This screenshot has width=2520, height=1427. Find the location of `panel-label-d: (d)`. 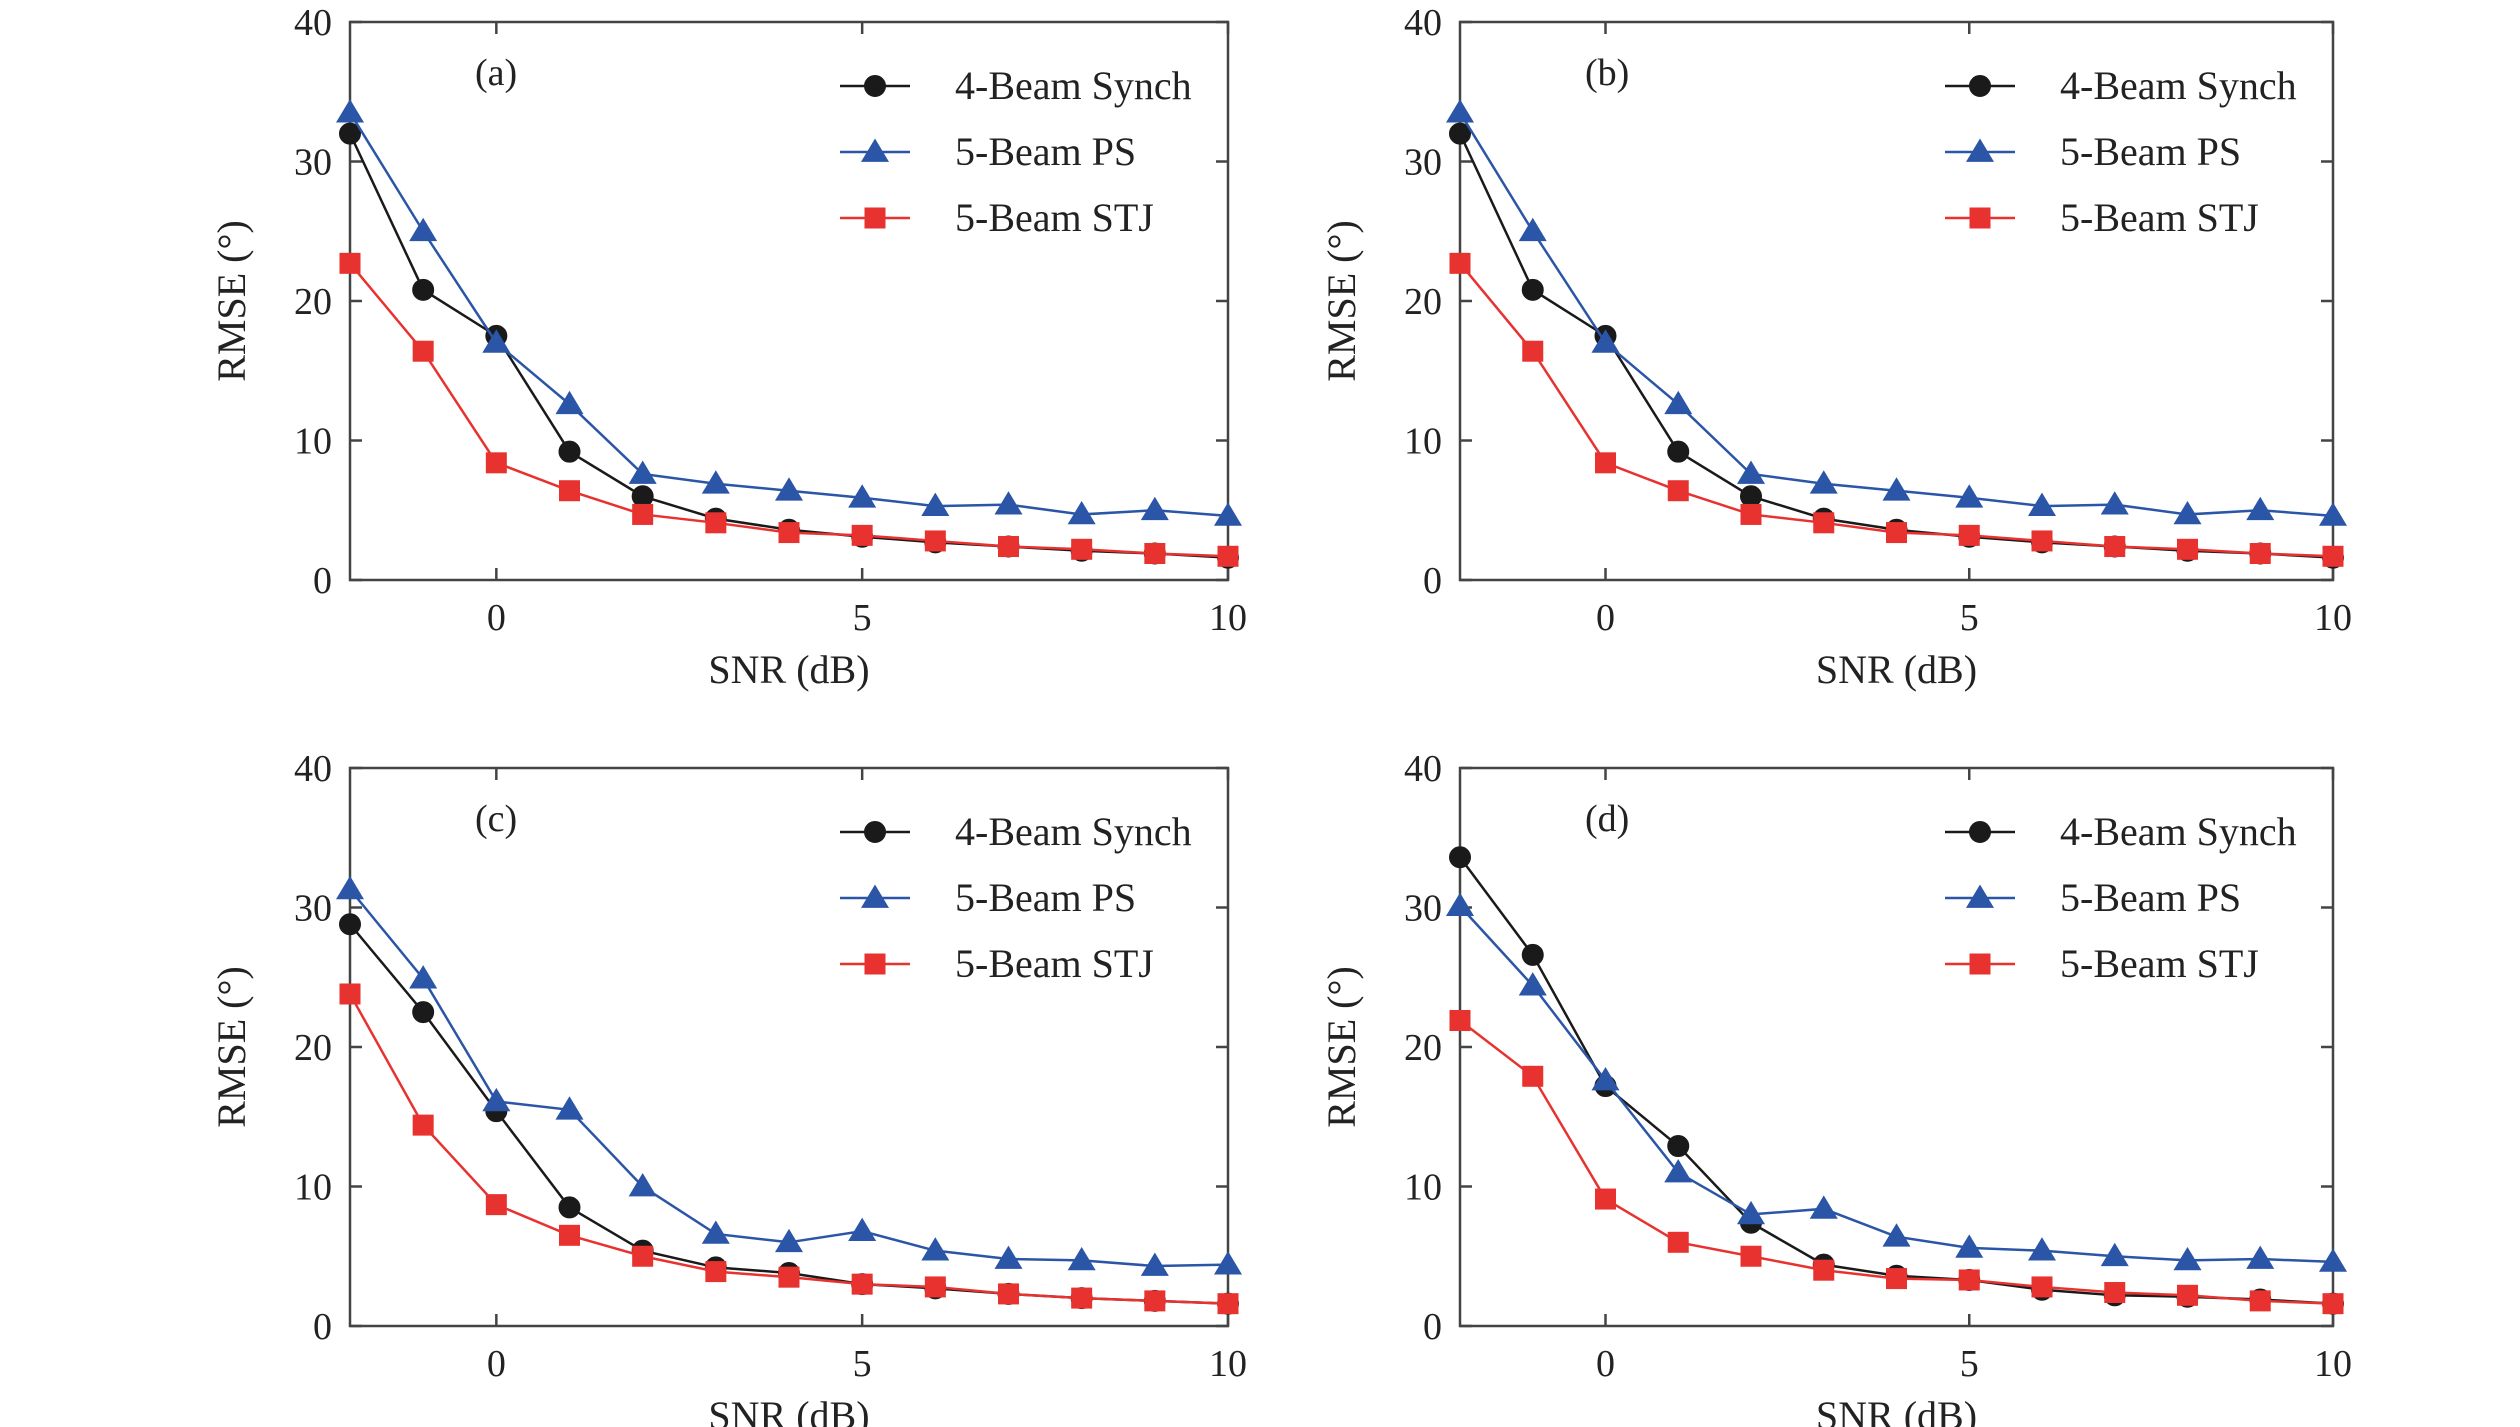

panel-label-d: (d) is located at coordinates (1607, 819).